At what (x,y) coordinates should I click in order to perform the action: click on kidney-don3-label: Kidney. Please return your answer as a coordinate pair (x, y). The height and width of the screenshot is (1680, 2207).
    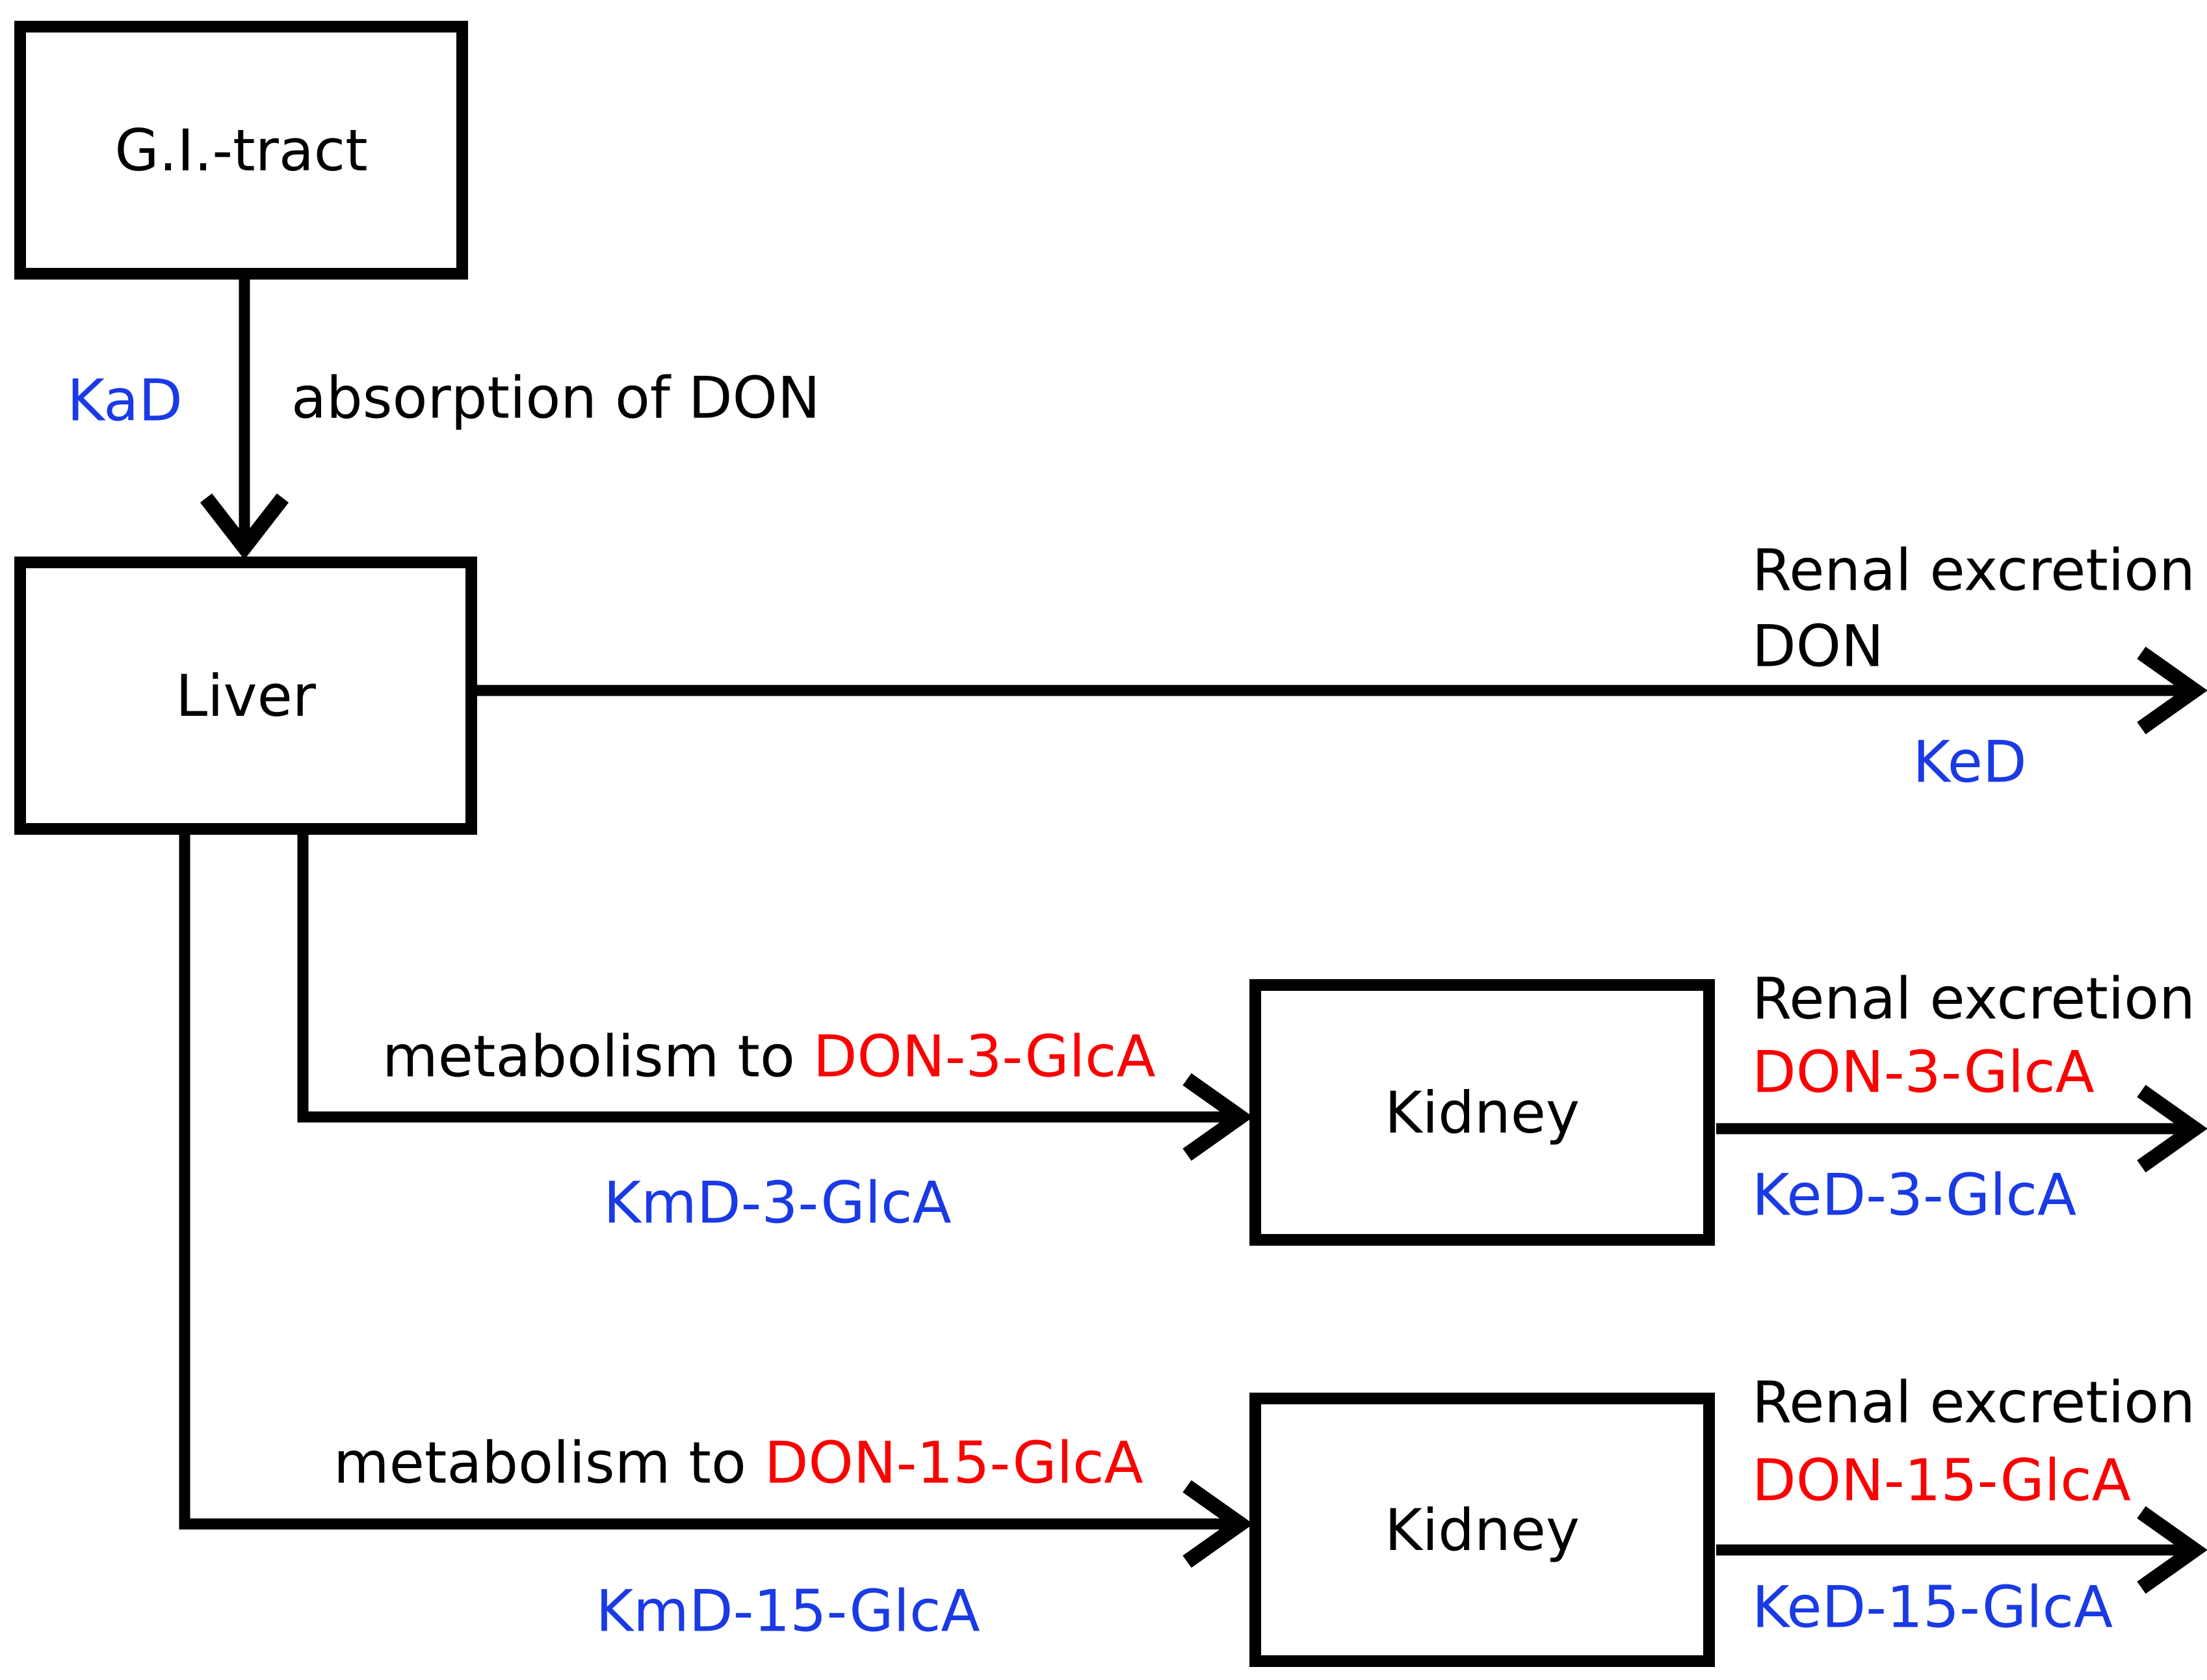
    Looking at the image, I should click on (1482, 1112).